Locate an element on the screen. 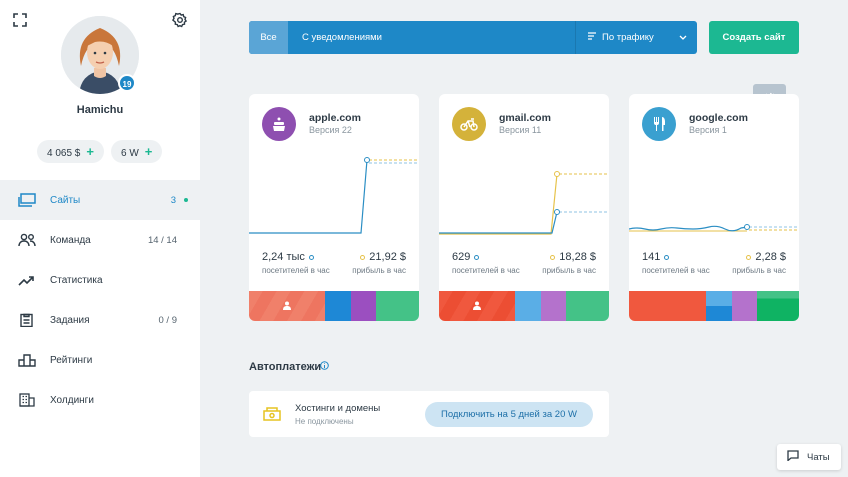  site-version: Версия 1 is located at coordinates (708, 130).